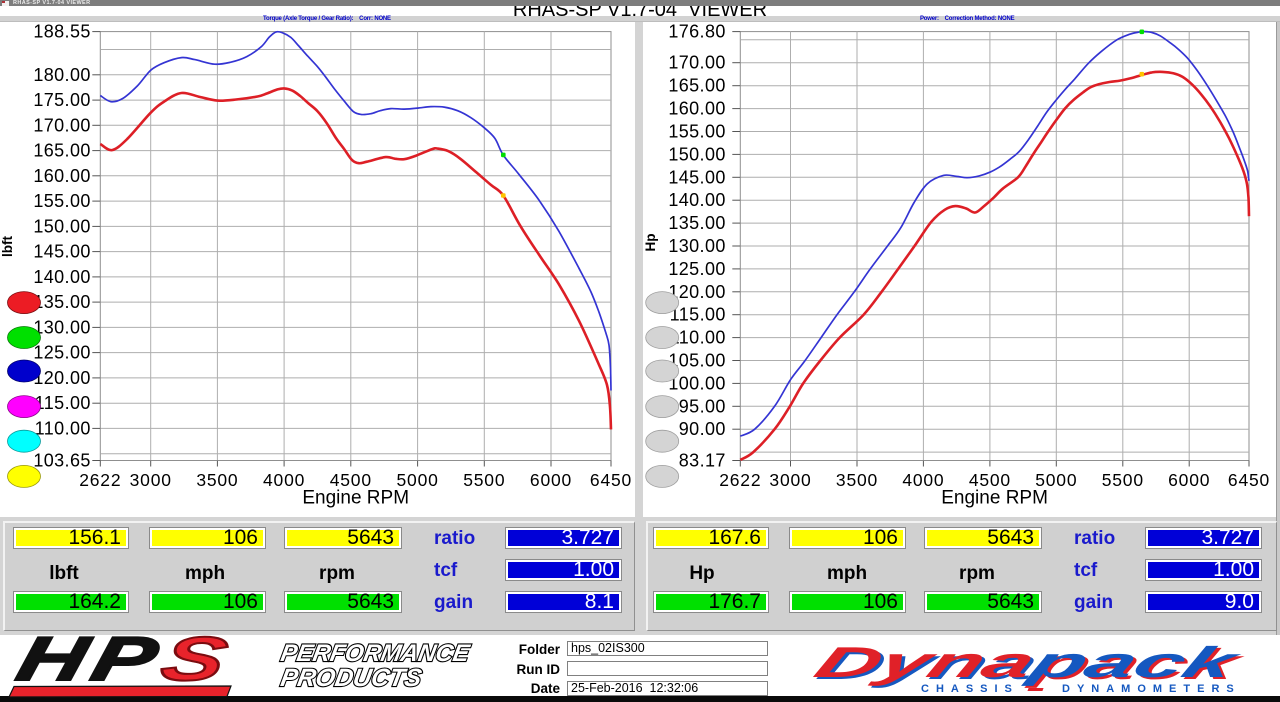 The height and width of the screenshot is (702, 1280). I want to click on svg-text: 95.00, so click(702, 406).